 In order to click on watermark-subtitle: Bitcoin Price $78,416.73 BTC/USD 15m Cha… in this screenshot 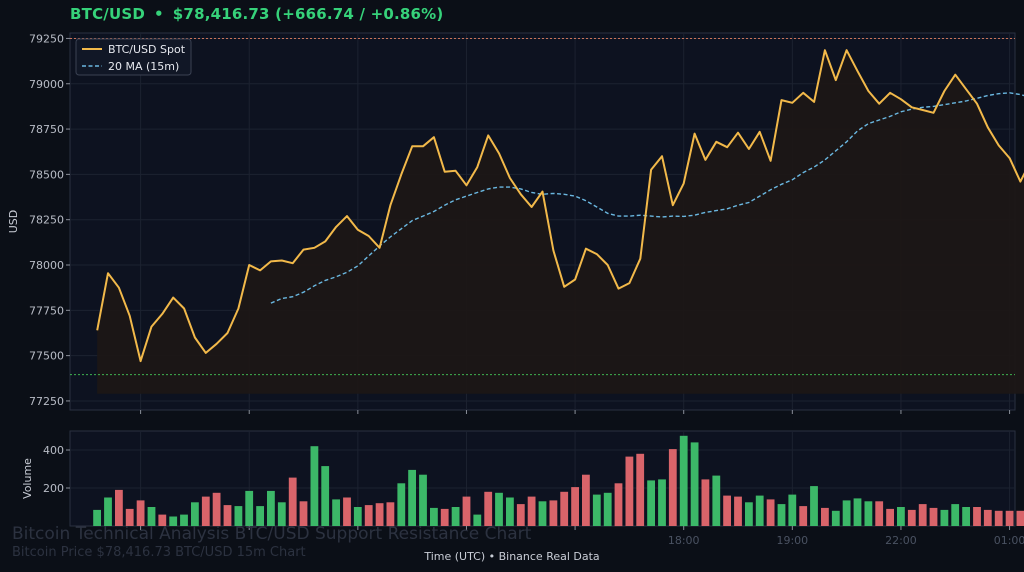, I will do `click(159, 552)`.